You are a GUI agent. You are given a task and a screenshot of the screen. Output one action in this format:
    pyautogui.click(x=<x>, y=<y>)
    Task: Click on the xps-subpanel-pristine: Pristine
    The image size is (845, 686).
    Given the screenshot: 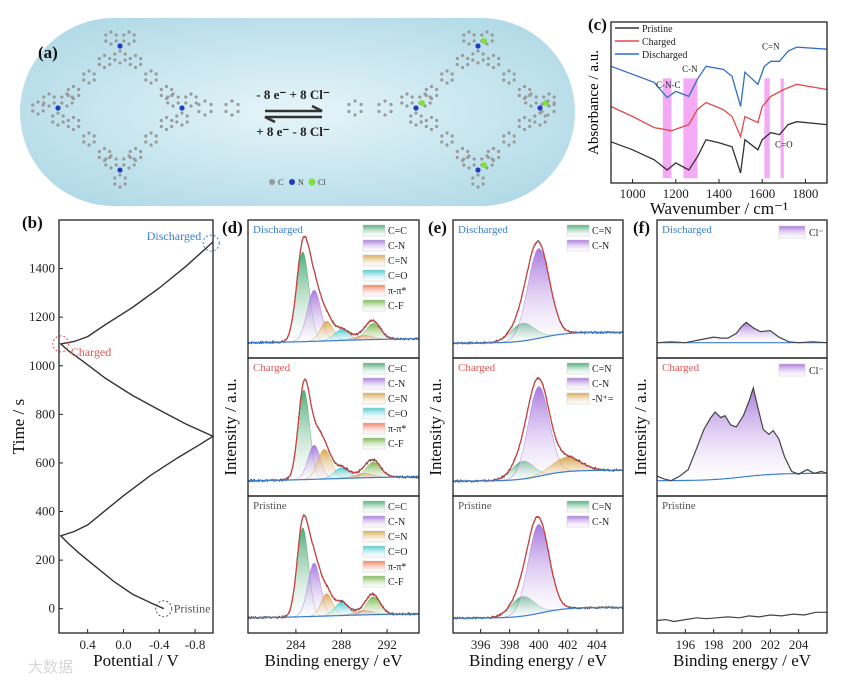 What is the action you would take?
    pyautogui.click(x=742, y=564)
    